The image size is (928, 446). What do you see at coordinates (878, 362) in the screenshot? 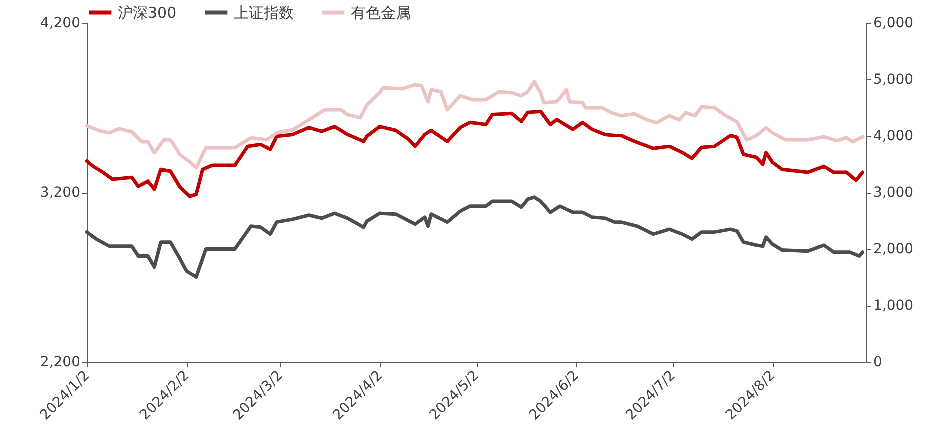
I see `y2-tick-label: 0` at bounding box center [878, 362].